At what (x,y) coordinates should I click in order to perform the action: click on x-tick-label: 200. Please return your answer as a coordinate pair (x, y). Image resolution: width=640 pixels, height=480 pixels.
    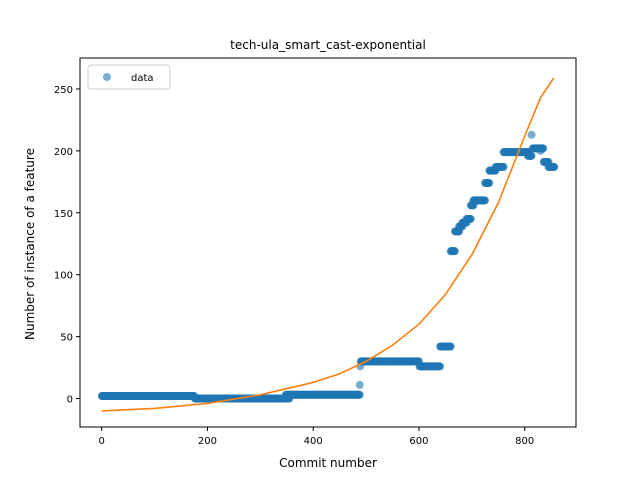
    Looking at the image, I should click on (207, 441).